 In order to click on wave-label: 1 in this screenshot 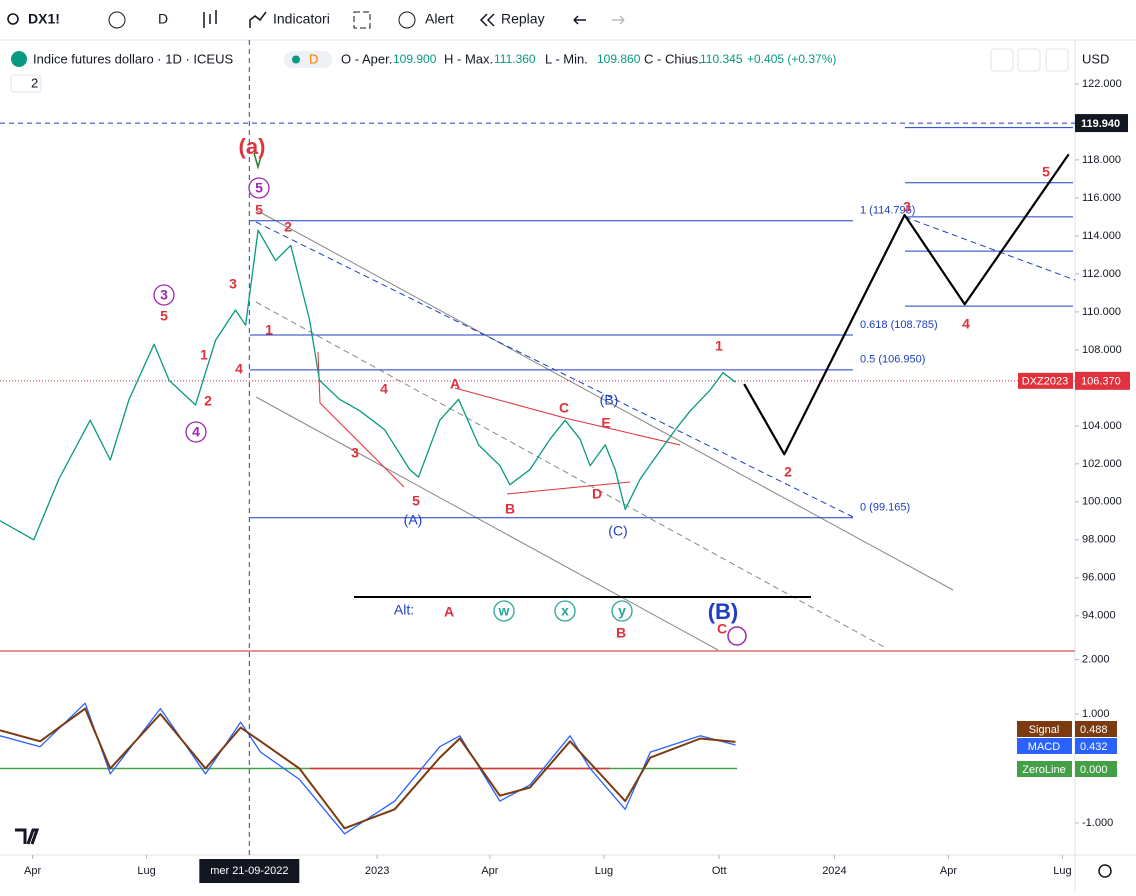, I will do `click(719, 346)`.